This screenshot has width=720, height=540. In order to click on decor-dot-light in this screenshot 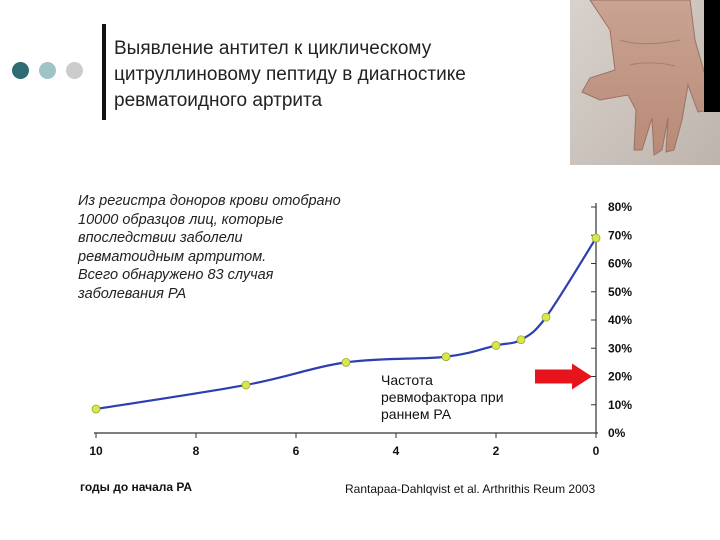, I will do `click(47, 70)`.